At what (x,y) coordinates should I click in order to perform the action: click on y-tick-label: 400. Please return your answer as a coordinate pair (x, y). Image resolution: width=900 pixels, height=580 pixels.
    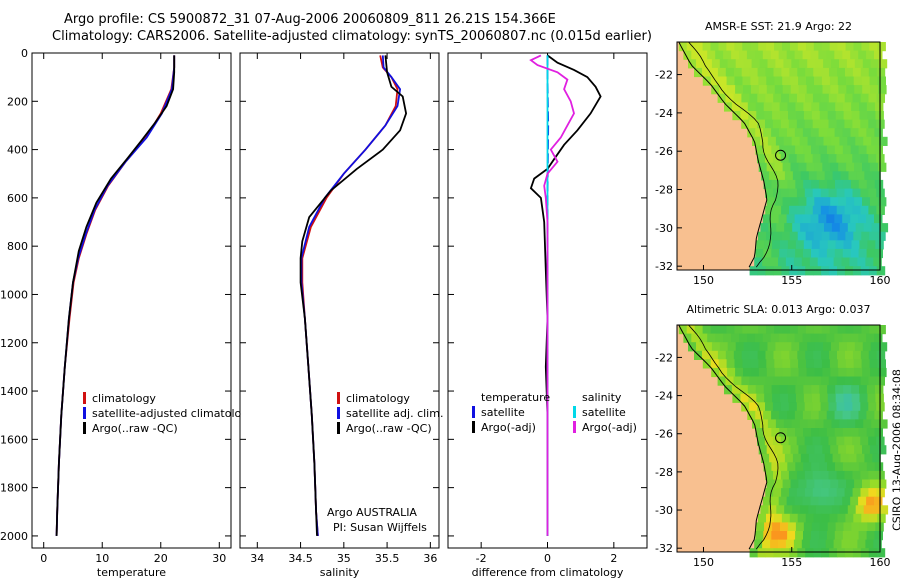
    Looking at the image, I should click on (17, 150).